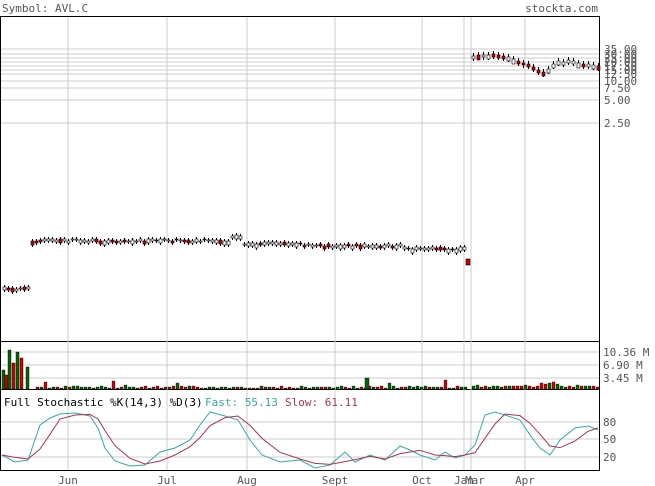  Describe the element at coordinates (464, 480) in the screenshot. I see `x-tick-jan: Jan` at that location.